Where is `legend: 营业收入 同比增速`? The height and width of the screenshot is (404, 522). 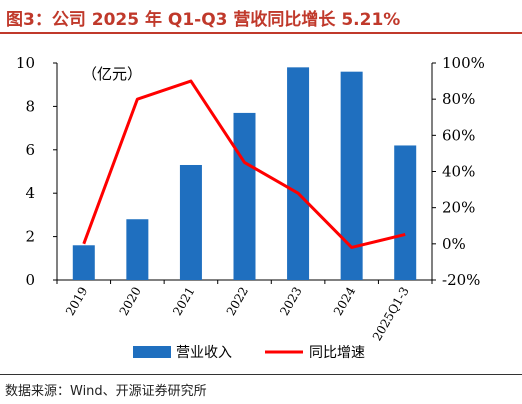 legend: 营业收入 同比增速 is located at coordinates (249, 353).